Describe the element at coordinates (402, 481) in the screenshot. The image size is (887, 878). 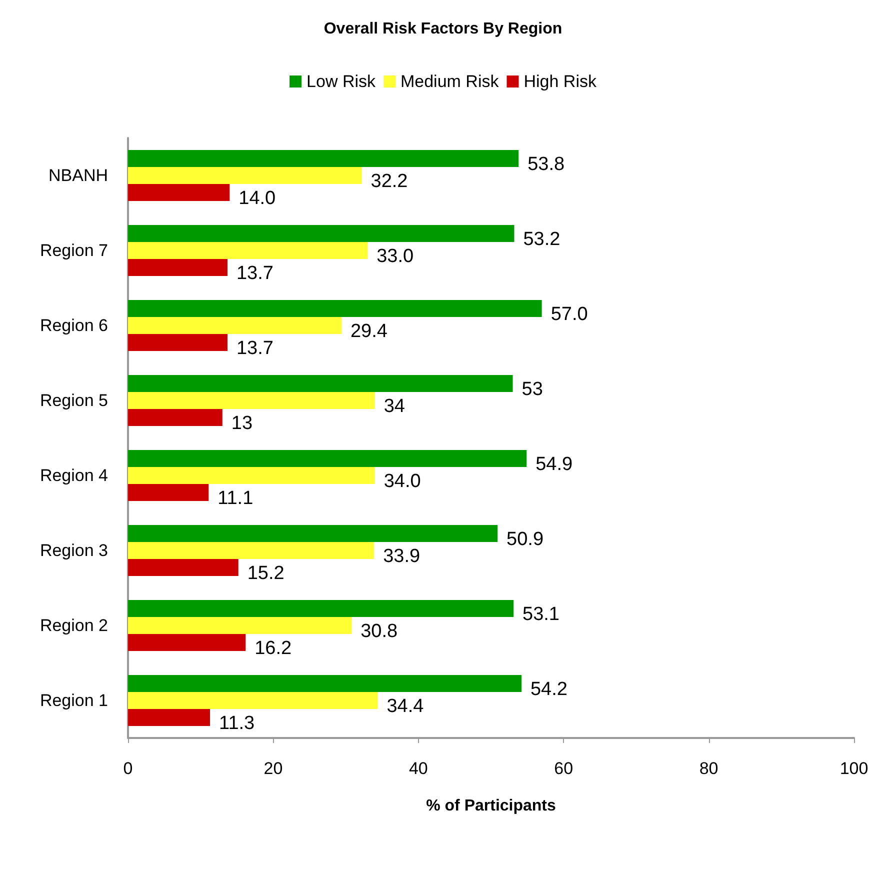
I see `data-label: 34.0` at that location.